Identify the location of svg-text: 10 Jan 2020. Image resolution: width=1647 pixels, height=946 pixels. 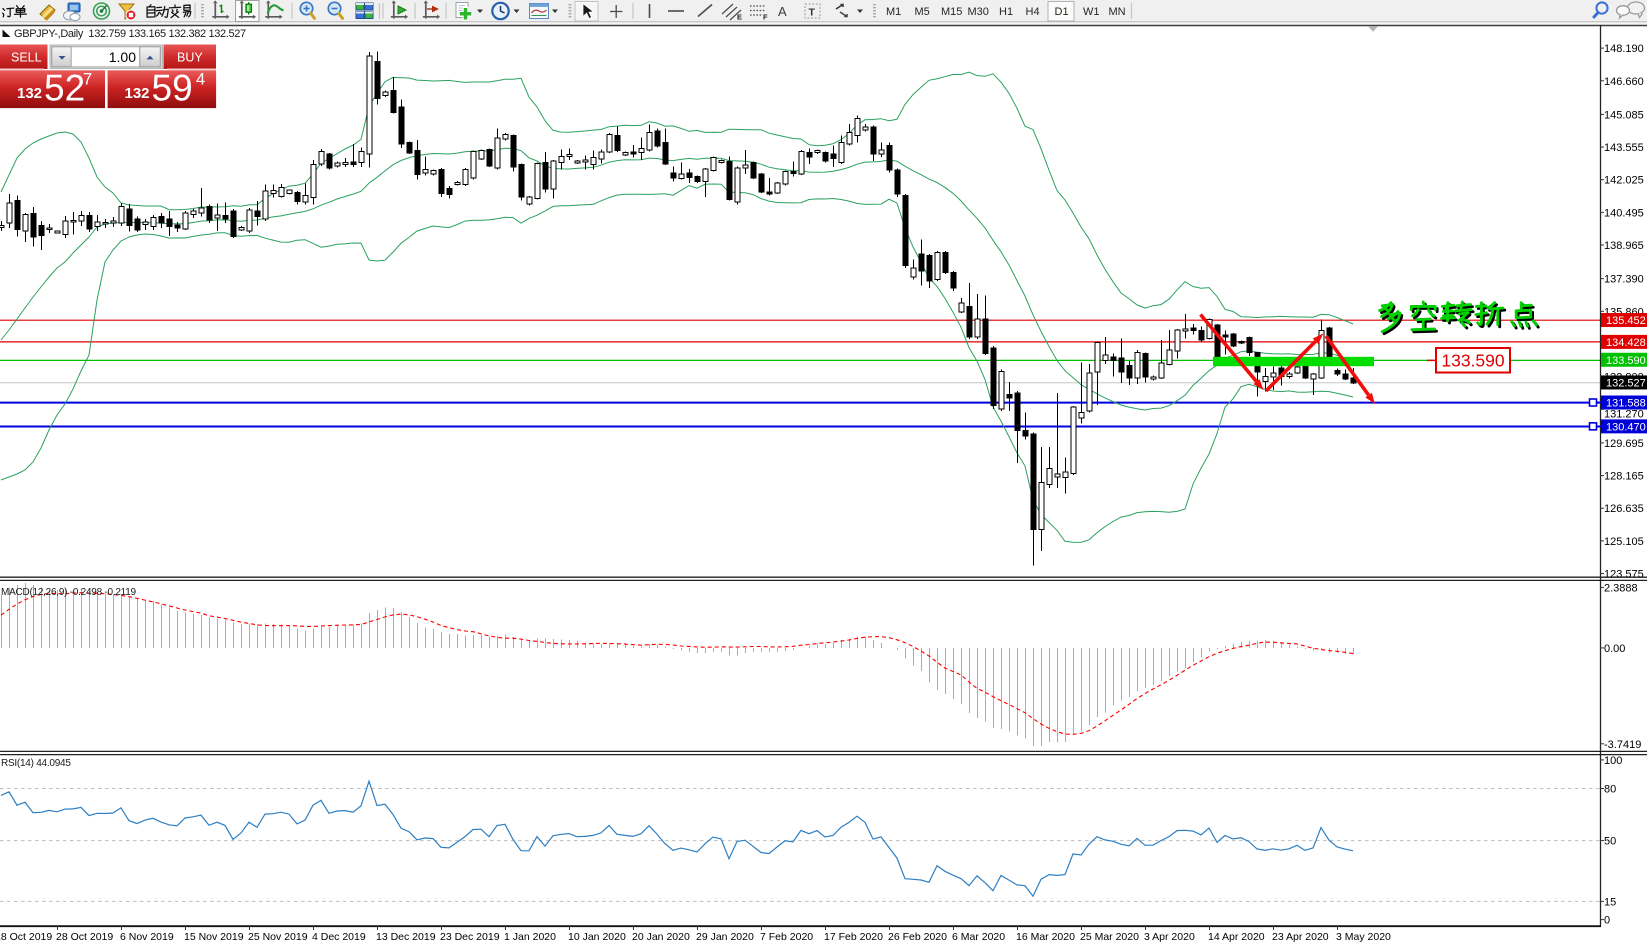
(597, 937).